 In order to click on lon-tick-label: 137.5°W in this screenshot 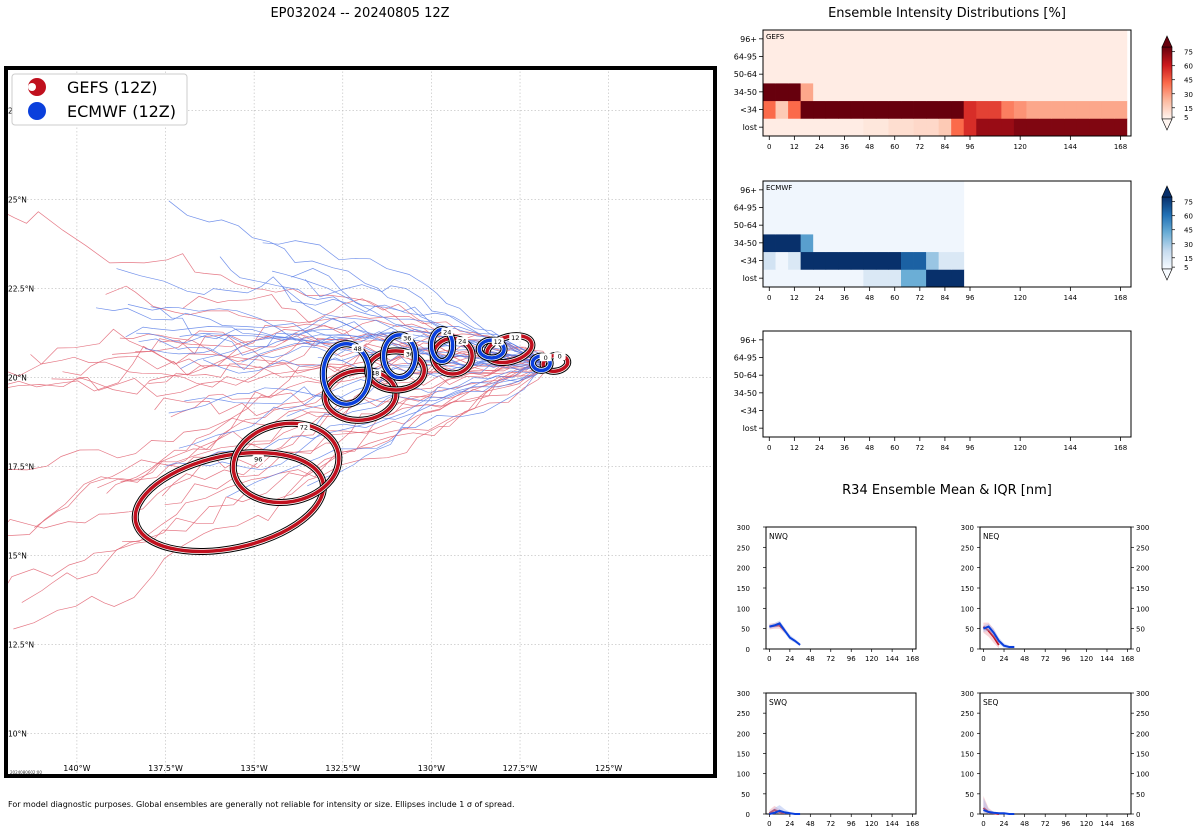, I will do `click(165, 768)`.